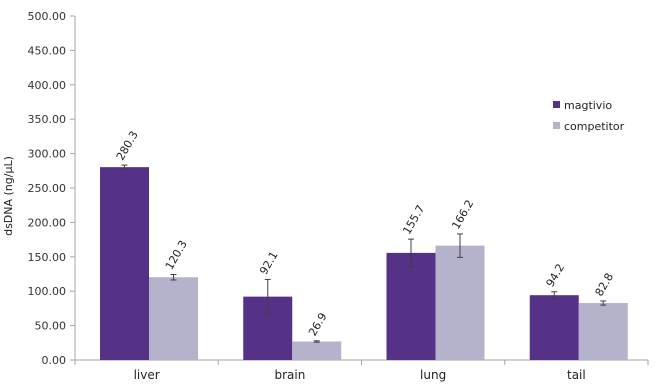 The image size is (661, 386). I want to click on y-tick-label: 450.00, so click(47, 50).